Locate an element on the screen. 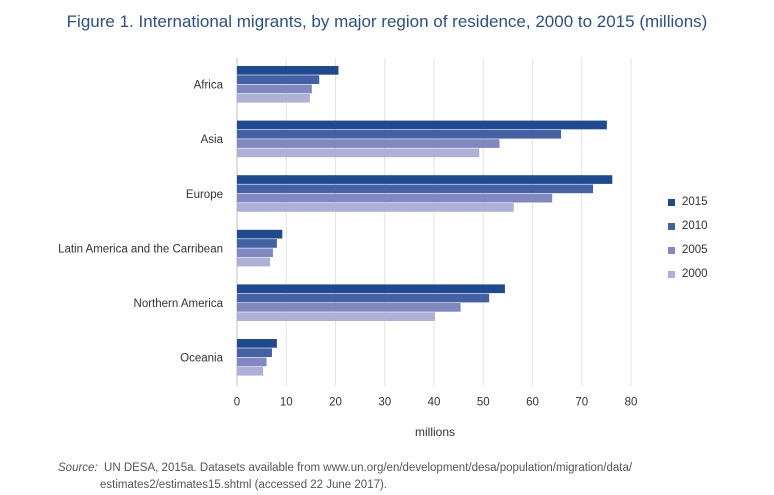 Image resolution: width=774 pixels, height=495 pixels. x-axis-label: millions is located at coordinates (434, 432).